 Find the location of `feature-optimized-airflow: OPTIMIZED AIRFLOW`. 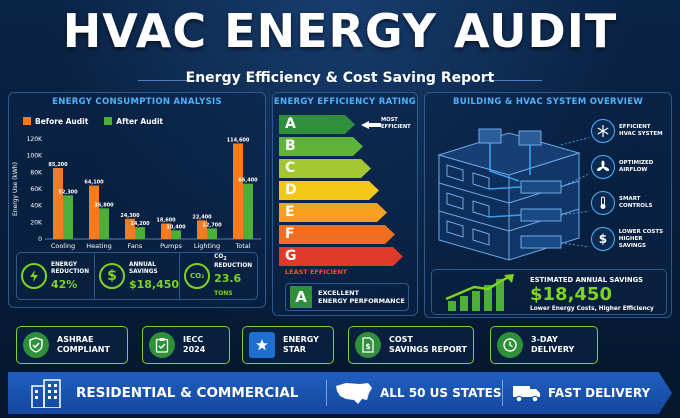

feature-optimized-airflow: OPTIMIZED AIRFLOW is located at coordinates (622, 167).